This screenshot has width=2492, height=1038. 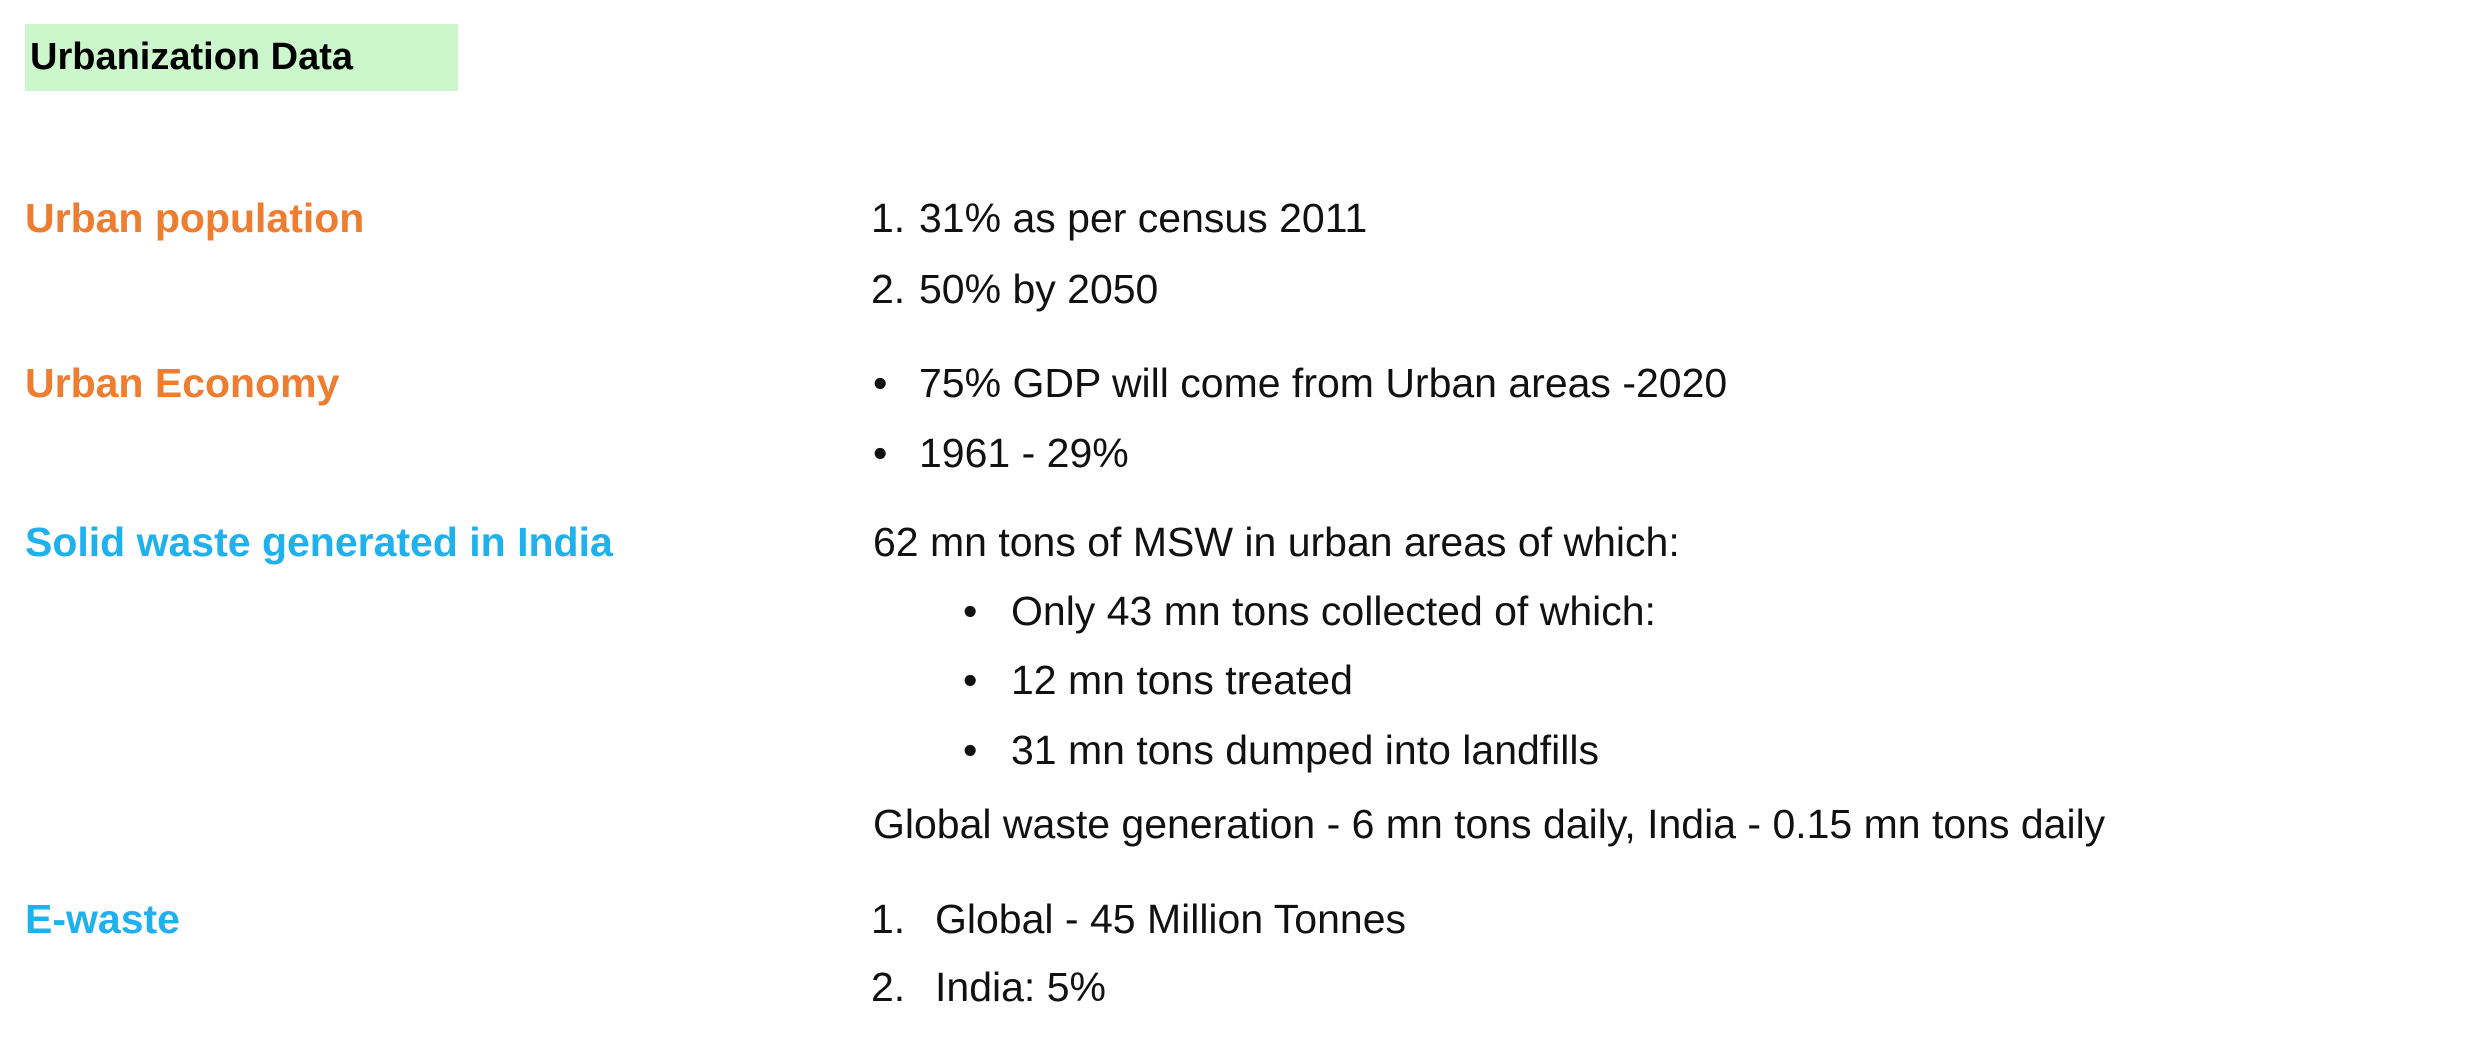 What do you see at coordinates (1170, 919) in the screenshot?
I see `list-item: Global - 45 Million Tonnes` at bounding box center [1170, 919].